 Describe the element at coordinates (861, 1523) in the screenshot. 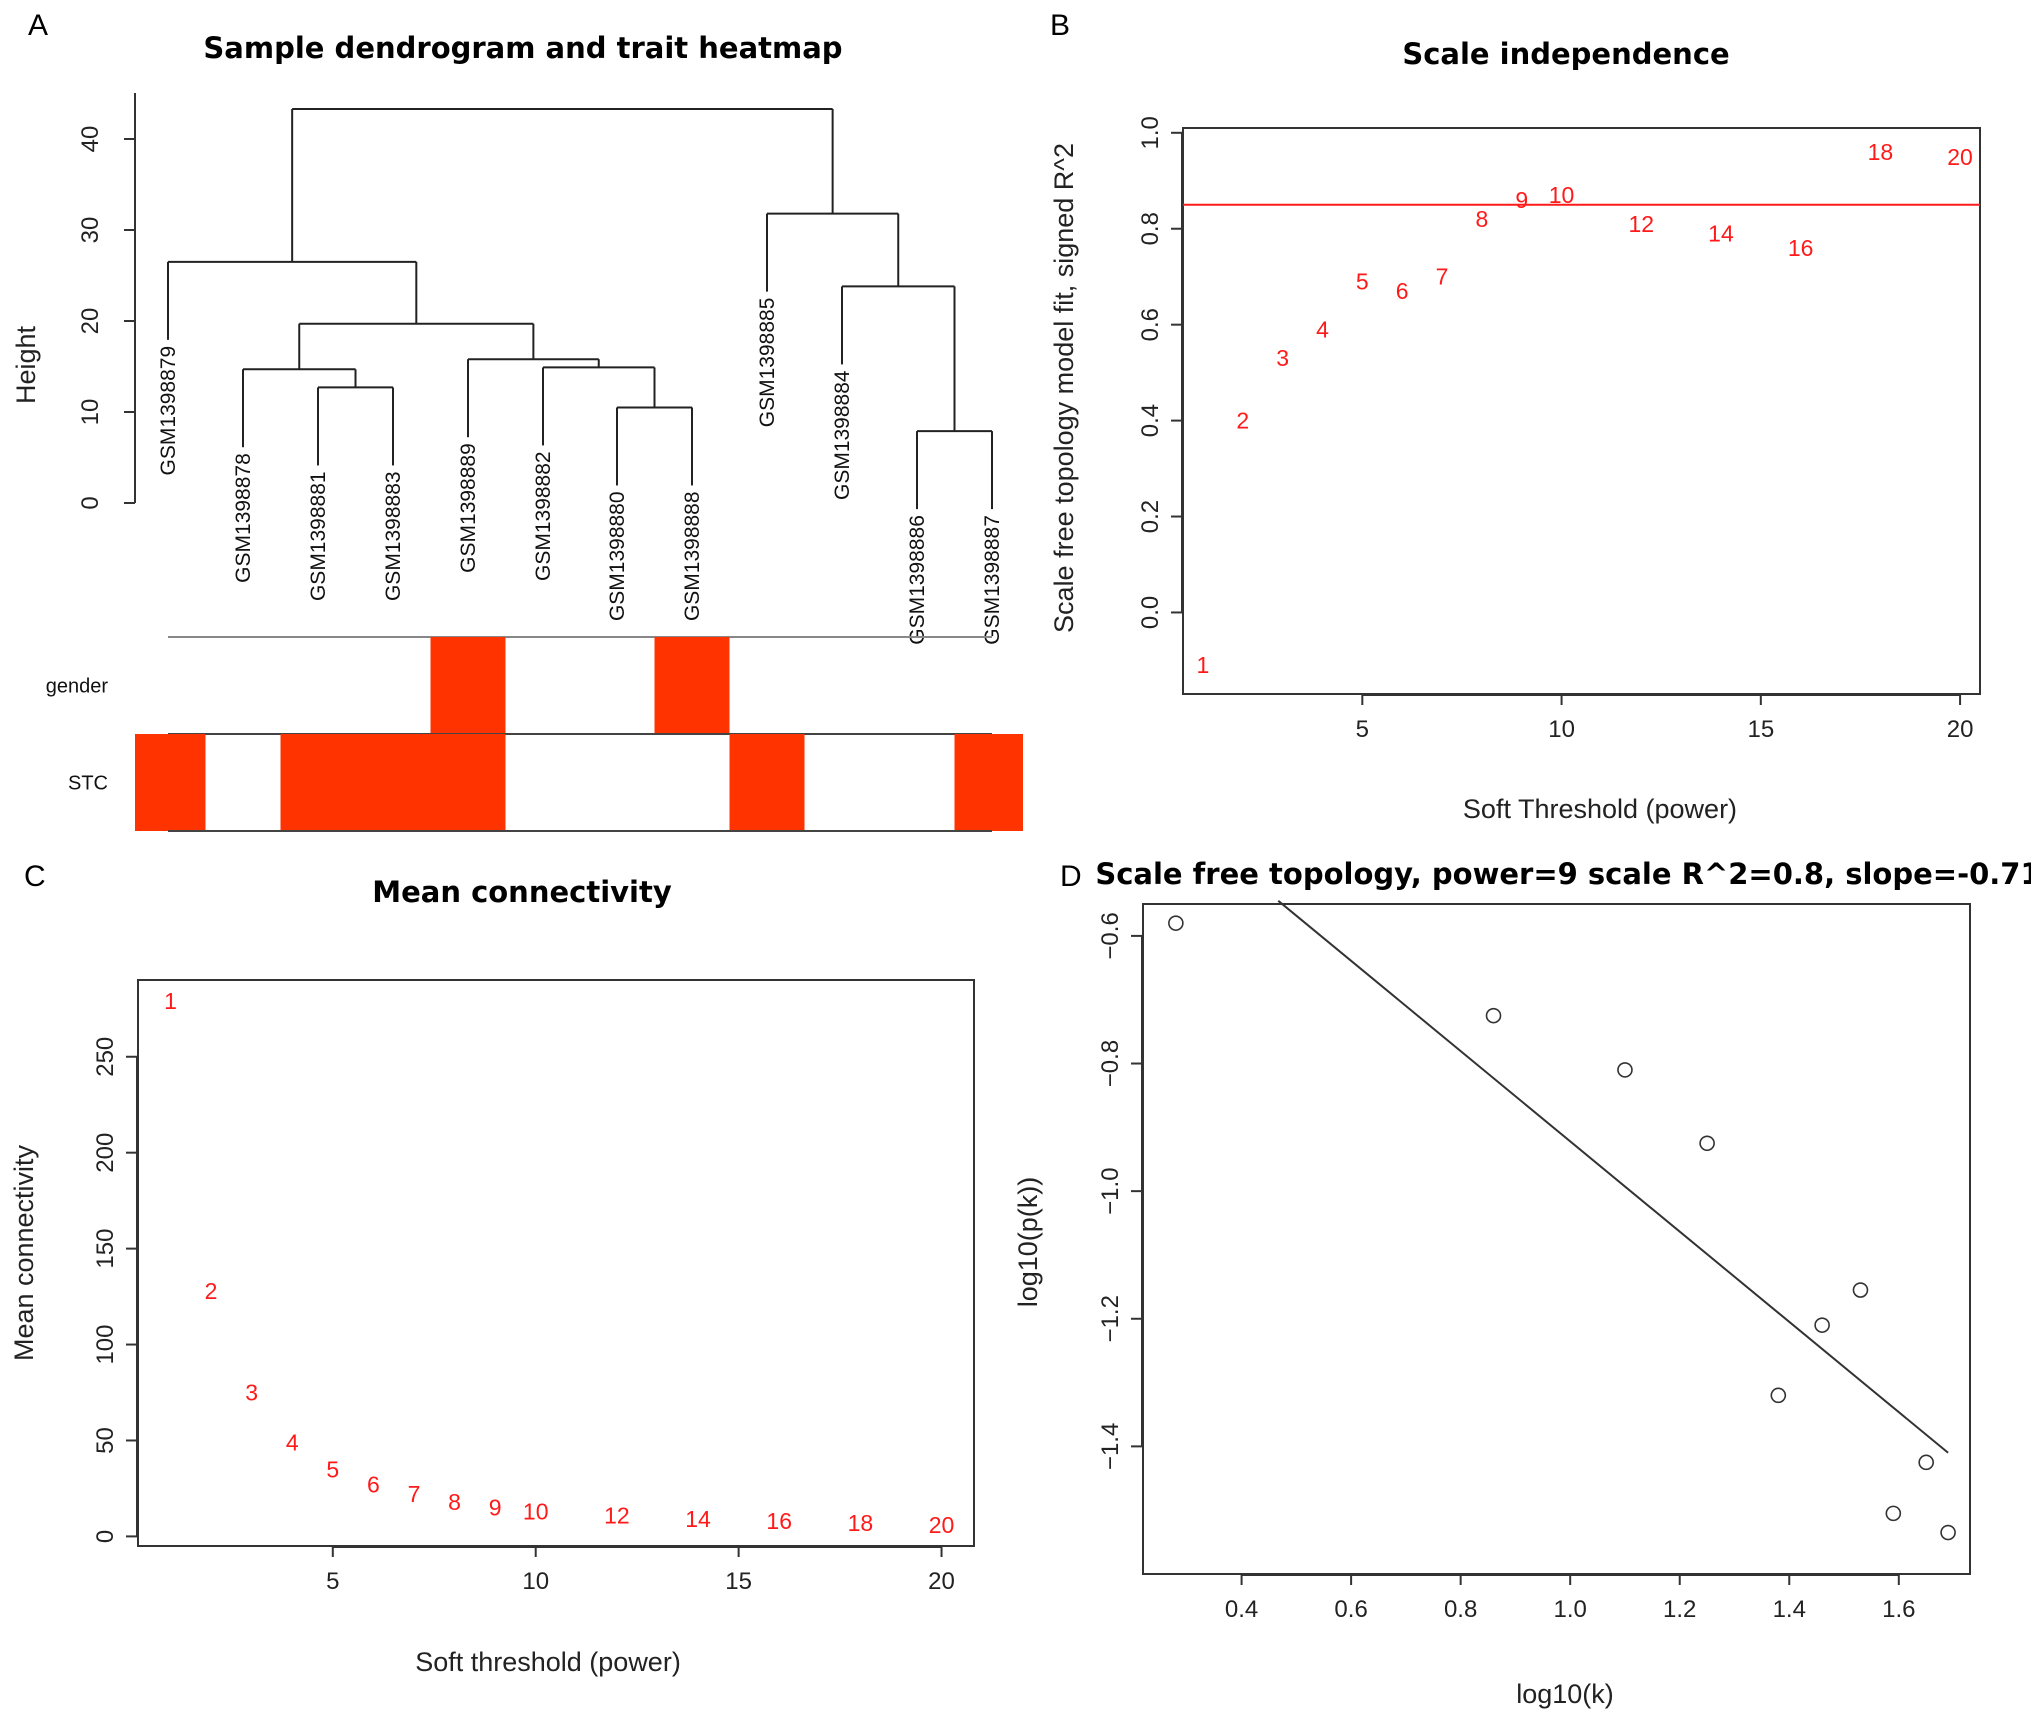

I see `connectivity-point-label: 18` at that location.